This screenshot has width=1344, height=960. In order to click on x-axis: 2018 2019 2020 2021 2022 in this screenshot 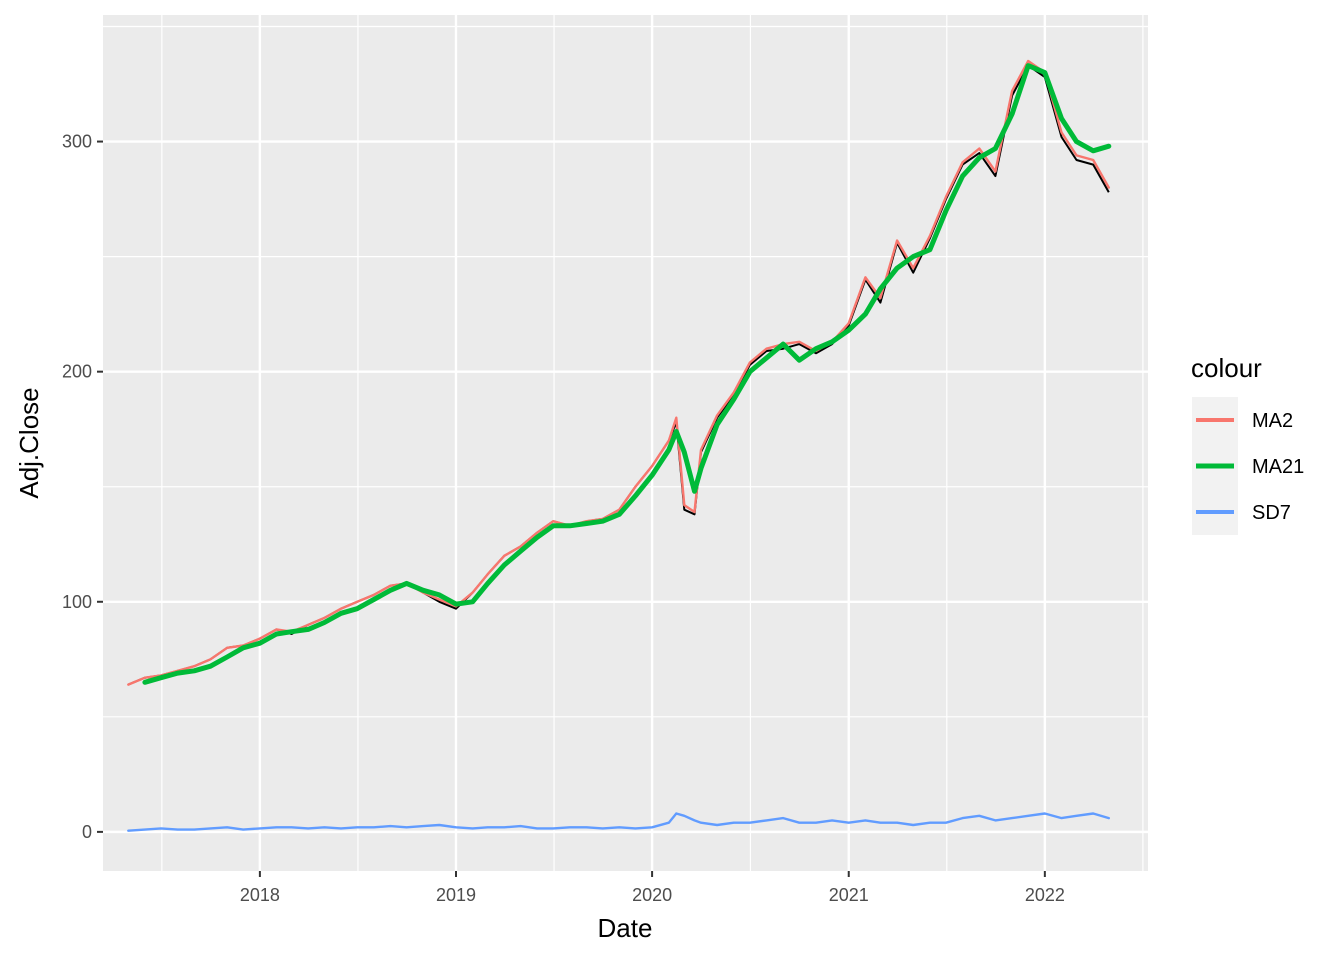, I will do `click(652, 888)`.